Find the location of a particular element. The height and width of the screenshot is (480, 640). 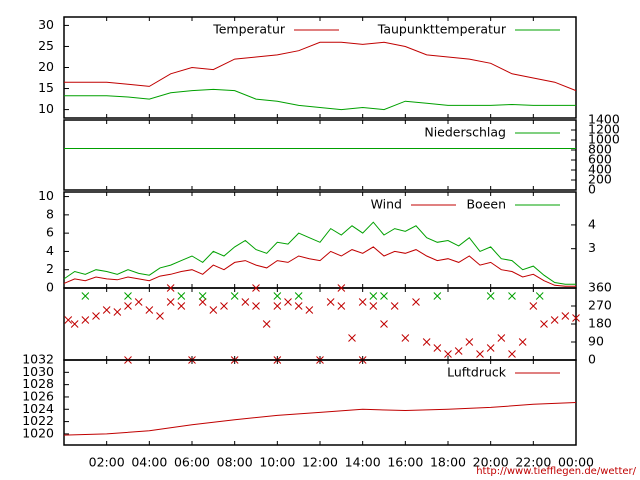

x-tick-label: 04:00 is located at coordinates (149, 462).